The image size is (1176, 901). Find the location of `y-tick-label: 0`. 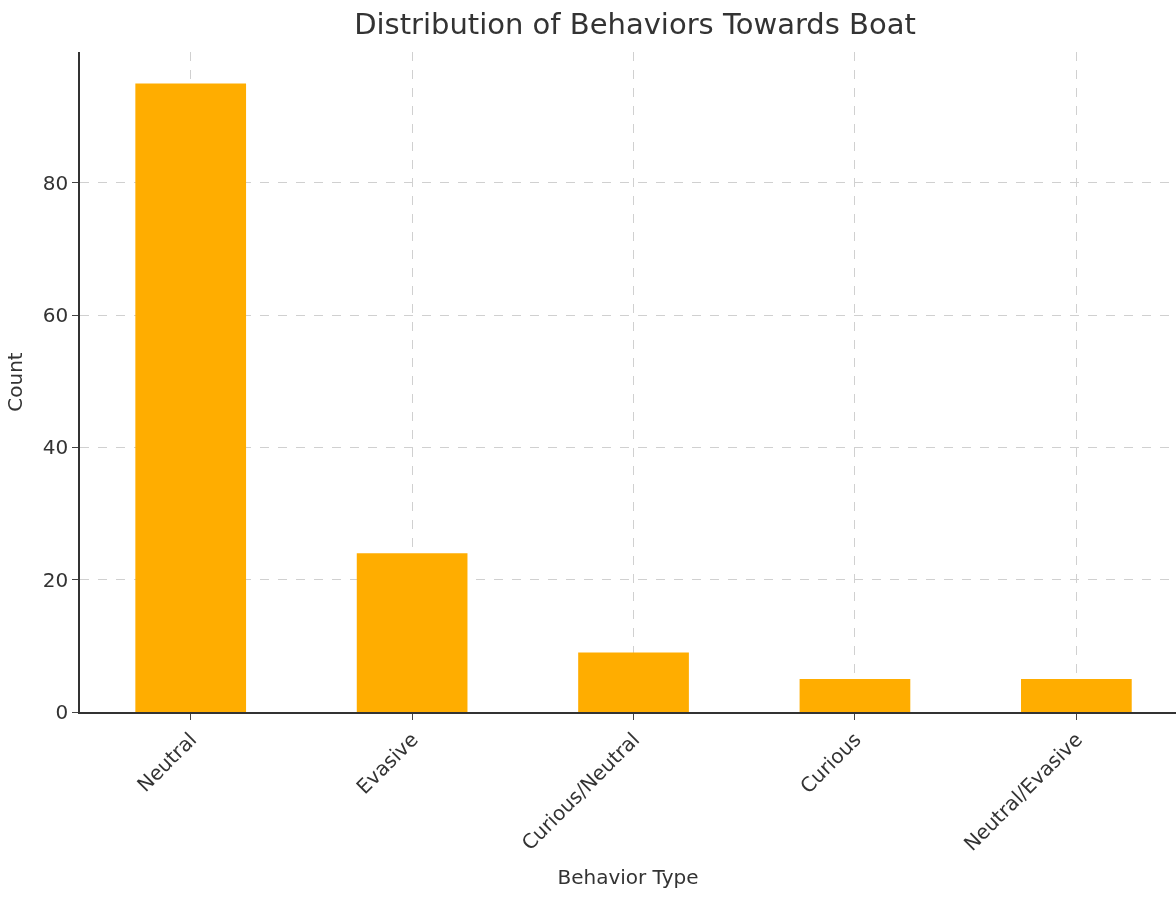

y-tick-label: 0 is located at coordinates (62, 712).